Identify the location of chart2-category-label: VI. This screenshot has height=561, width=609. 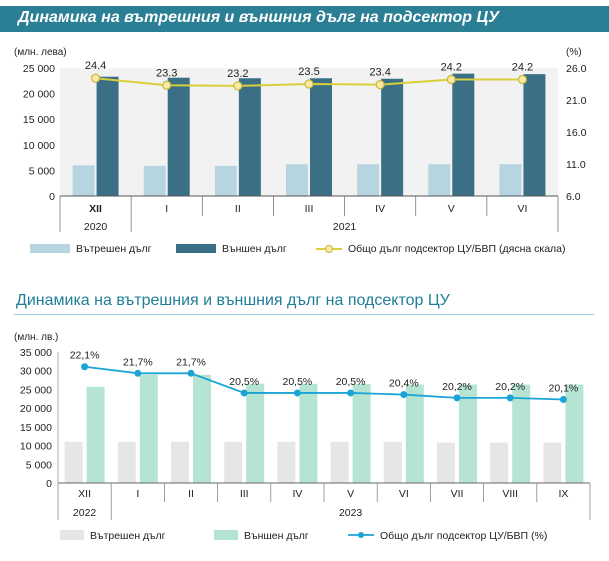
(404, 494).